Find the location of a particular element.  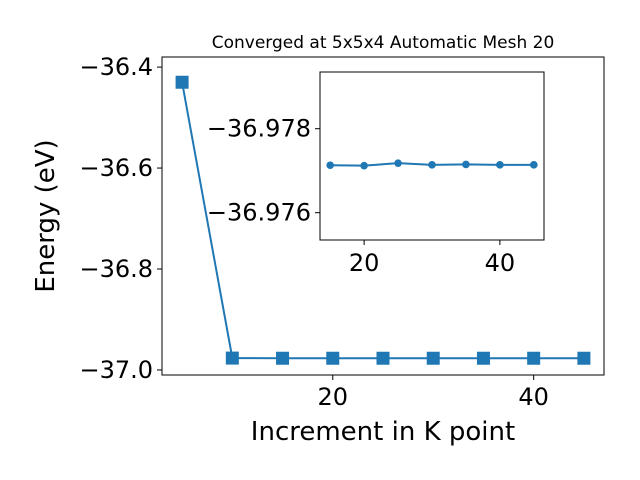

x-tick-label: 40 is located at coordinates (533, 397).